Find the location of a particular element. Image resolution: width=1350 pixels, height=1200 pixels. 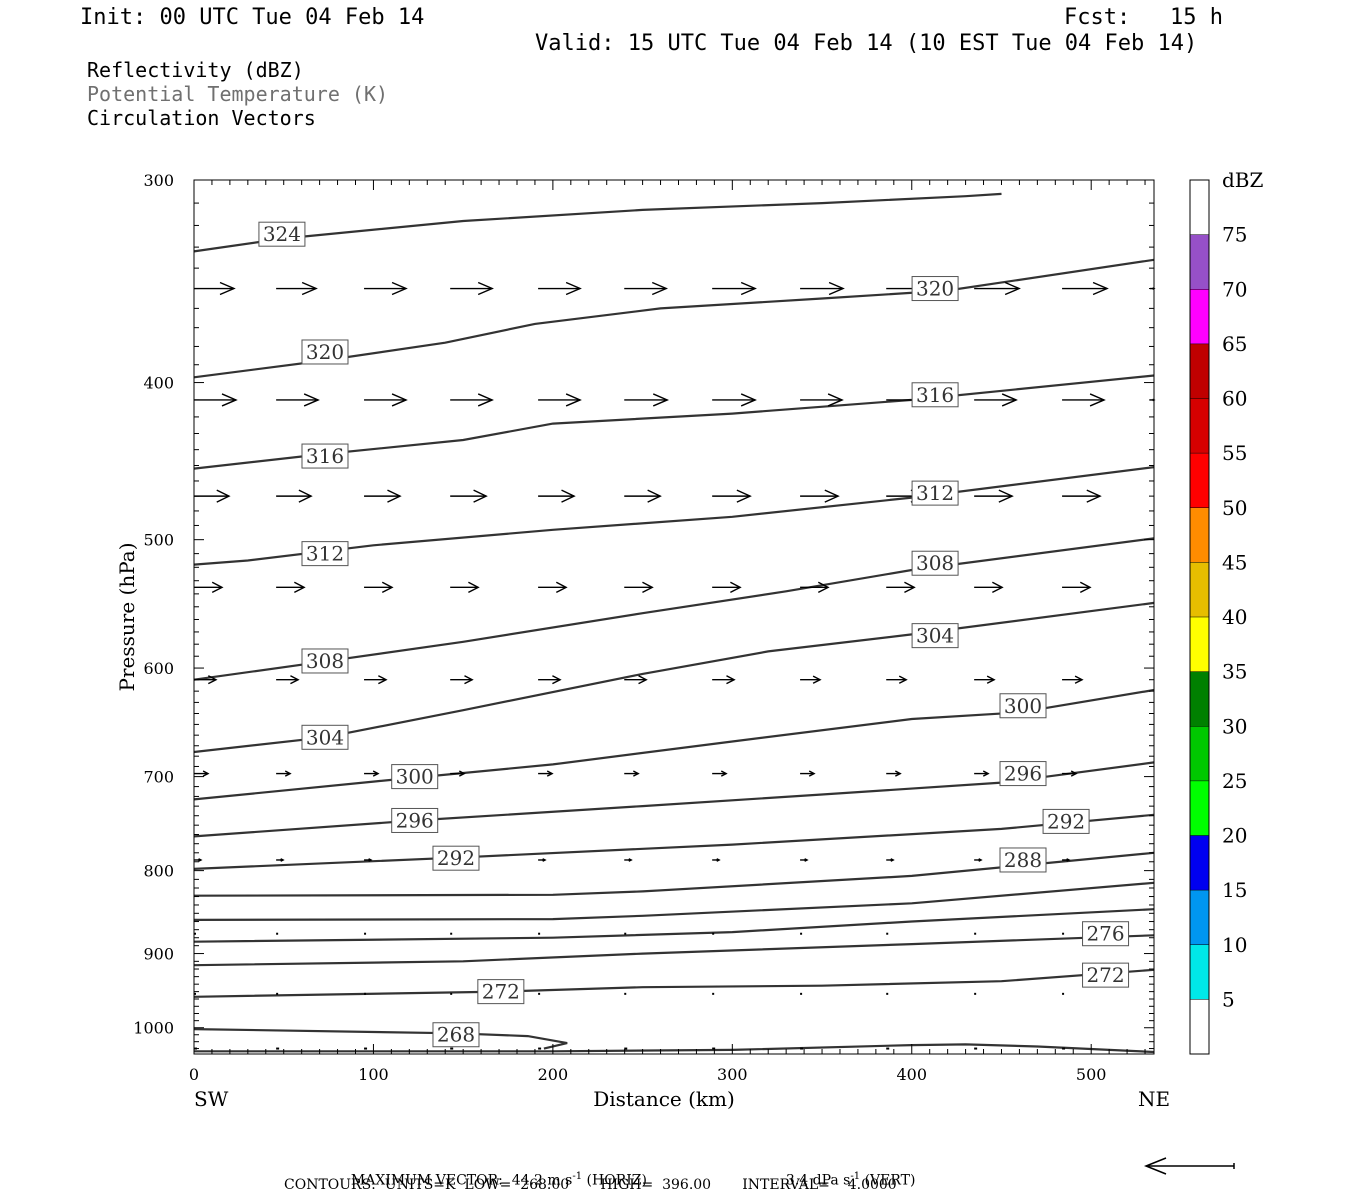

y-tick-label-1000: 1000 is located at coordinates (153, 1028).